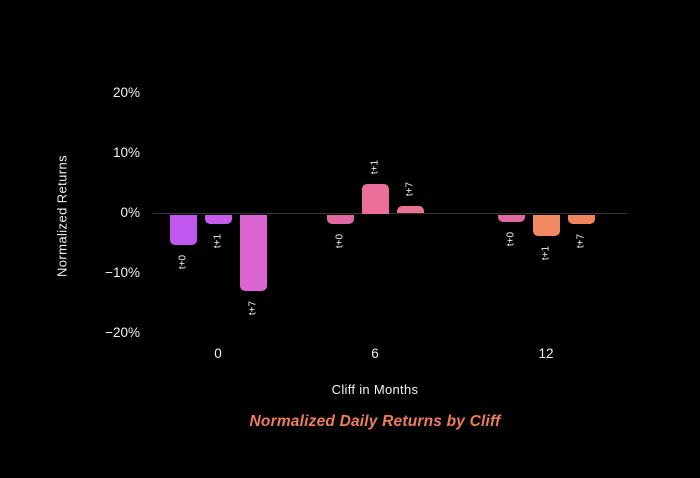  What do you see at coordinates (375, 198) in the screenshot?
I see `bar-6-t+1` at bounding box center [375, 198].